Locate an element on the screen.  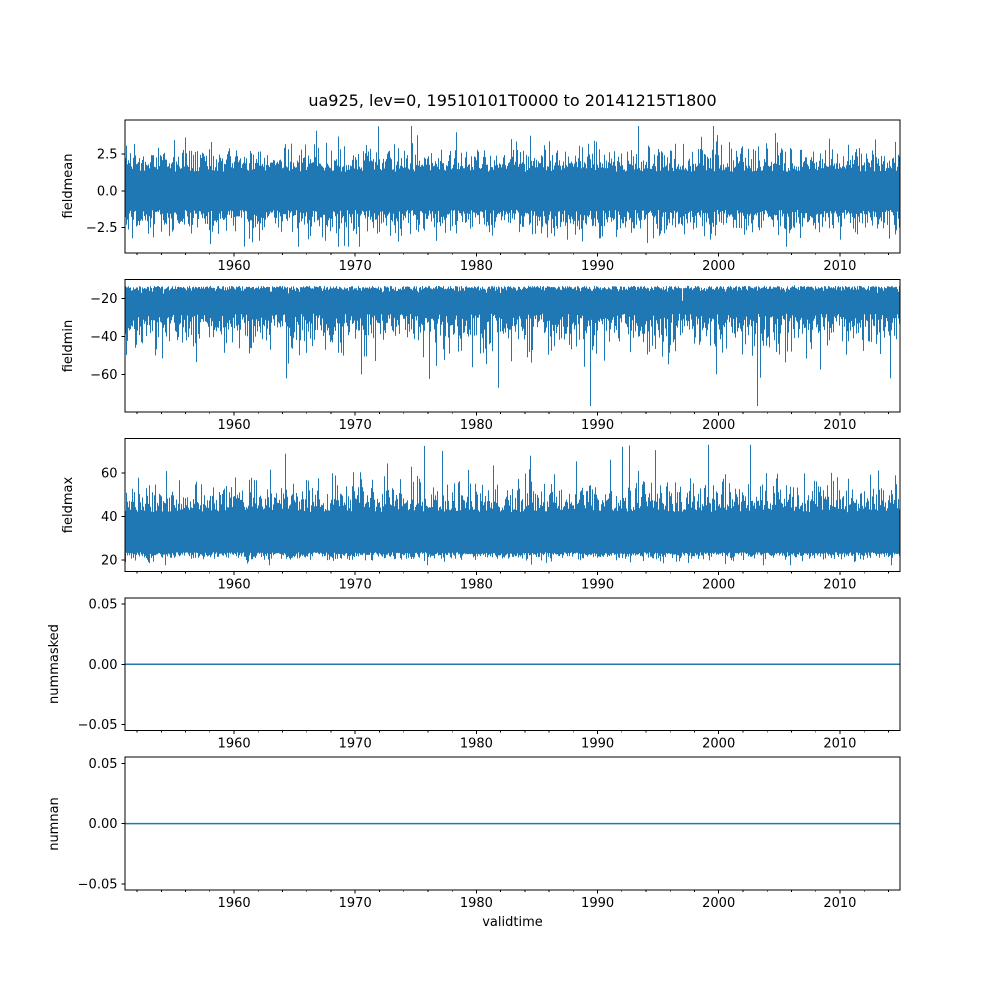
series-line-fieldmean is located at coordinates (512, 186).